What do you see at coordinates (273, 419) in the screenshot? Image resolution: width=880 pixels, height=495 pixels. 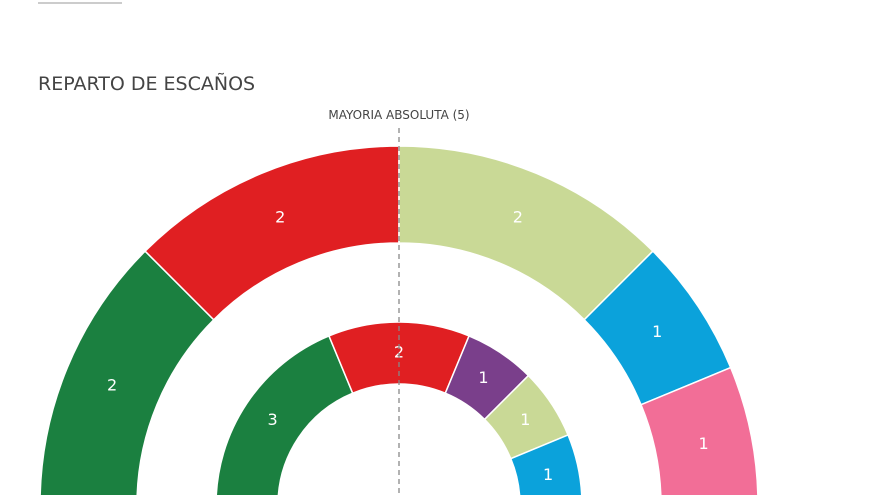 I see `seat-label: 3` at bounding box center [273, 419].